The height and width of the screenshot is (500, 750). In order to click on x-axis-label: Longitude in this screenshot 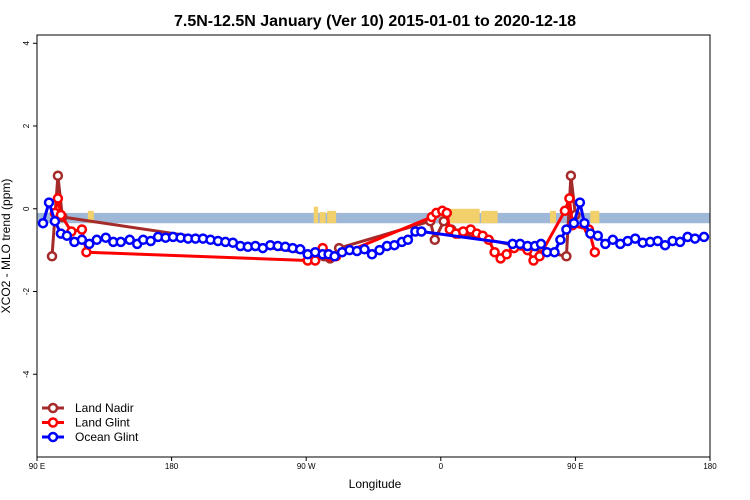, I will do `click(375, 484)`.